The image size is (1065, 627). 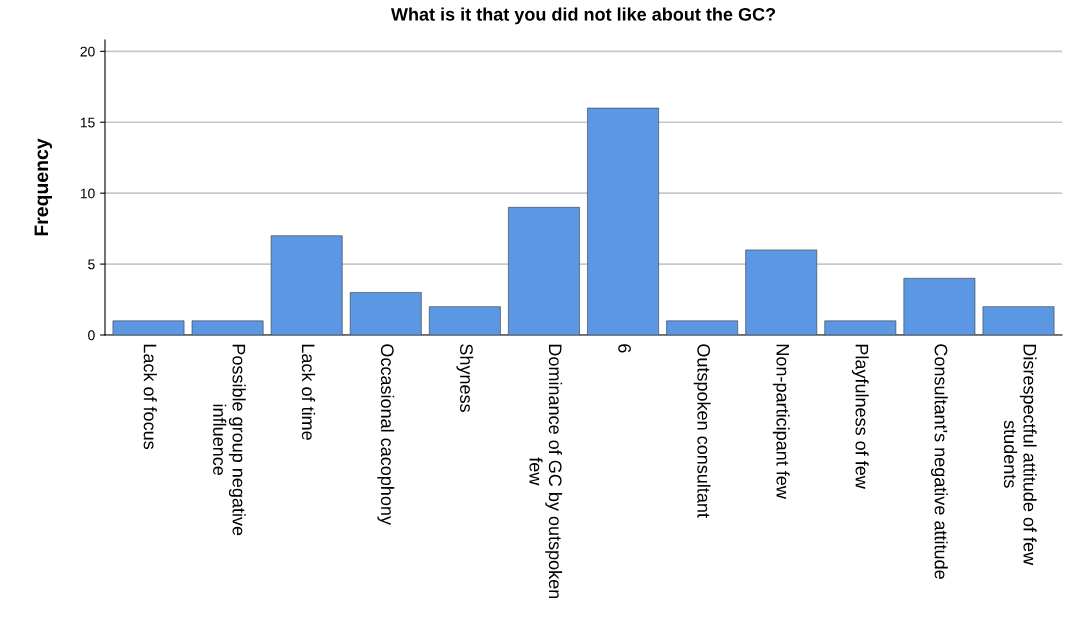 I want to click on x-tick-label: 6, so click(x=624, y=348).